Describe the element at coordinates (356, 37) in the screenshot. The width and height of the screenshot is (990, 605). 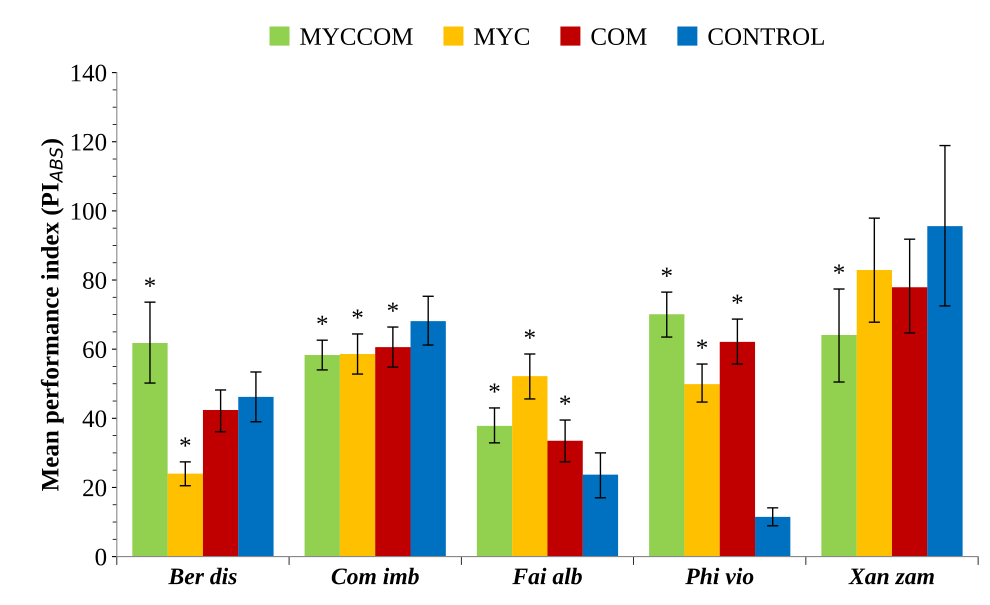
I see `legend-label: MYCCOM` at that location.